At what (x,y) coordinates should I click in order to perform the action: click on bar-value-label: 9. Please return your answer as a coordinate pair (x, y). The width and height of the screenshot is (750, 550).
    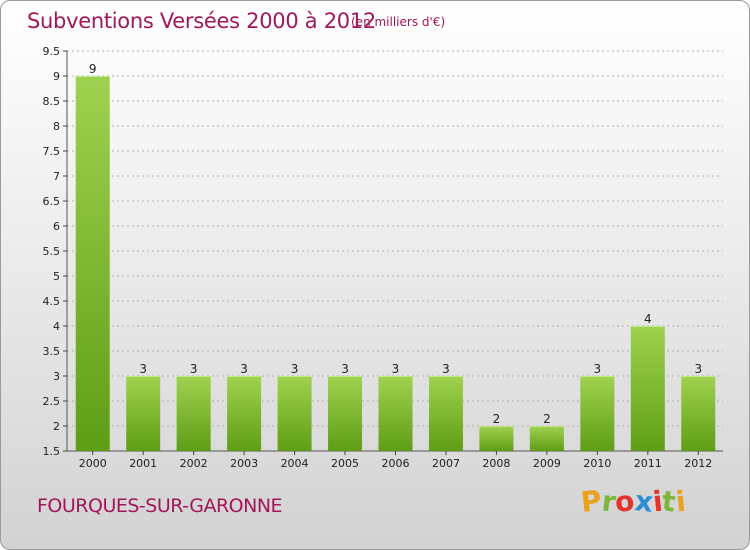
    Looking at the image, I should click on (93, 69).